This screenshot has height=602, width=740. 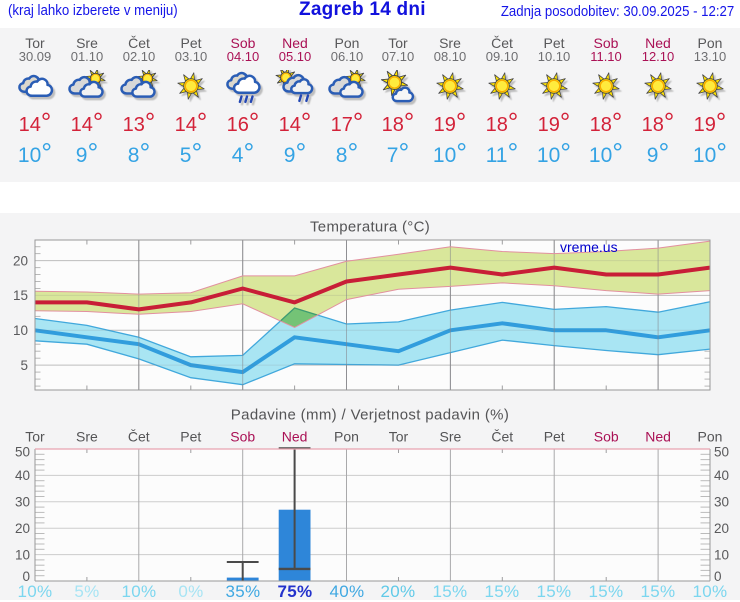 I want to click on svg-text: 15, so click(x=20, y=295).